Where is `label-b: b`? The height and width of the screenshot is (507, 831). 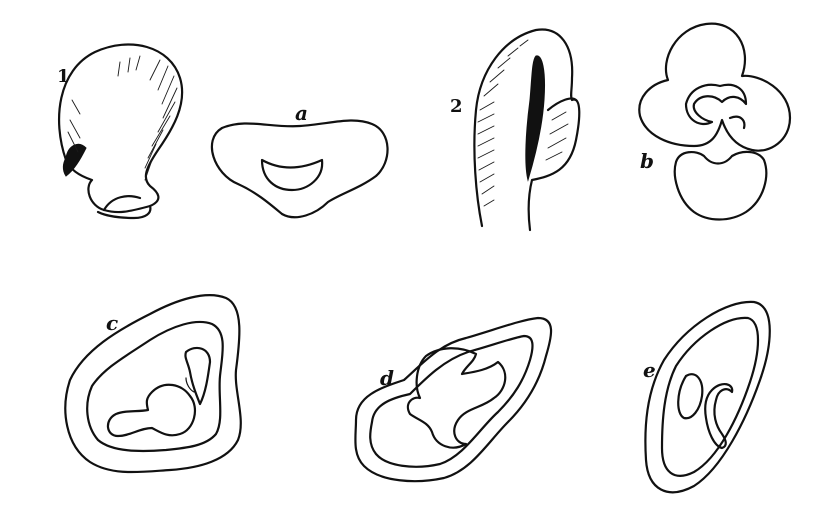 label-b: b is located at coordinates (647, 161).